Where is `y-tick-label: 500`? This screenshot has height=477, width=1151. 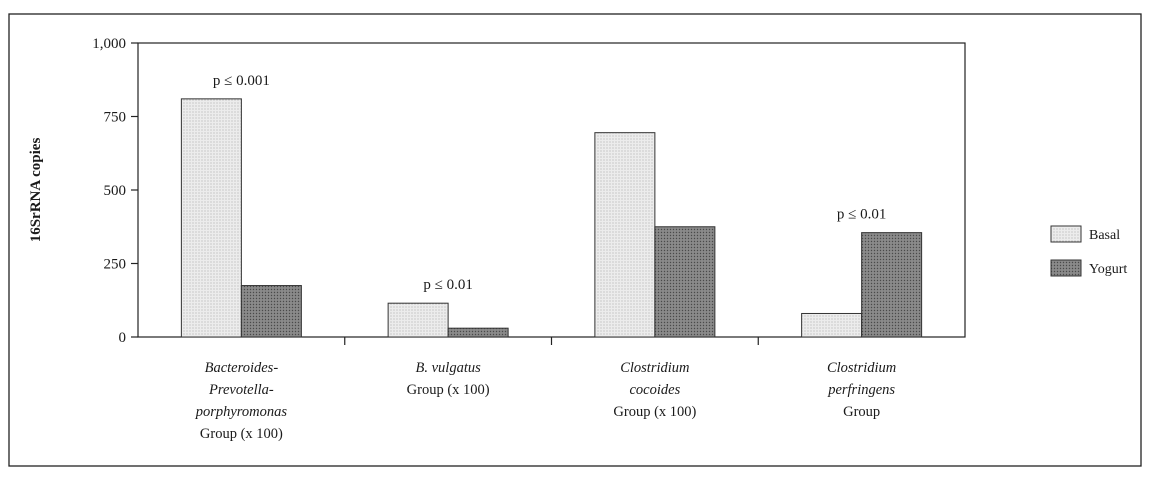 y-tick-label: 500 is located at coordinates (115, 191).